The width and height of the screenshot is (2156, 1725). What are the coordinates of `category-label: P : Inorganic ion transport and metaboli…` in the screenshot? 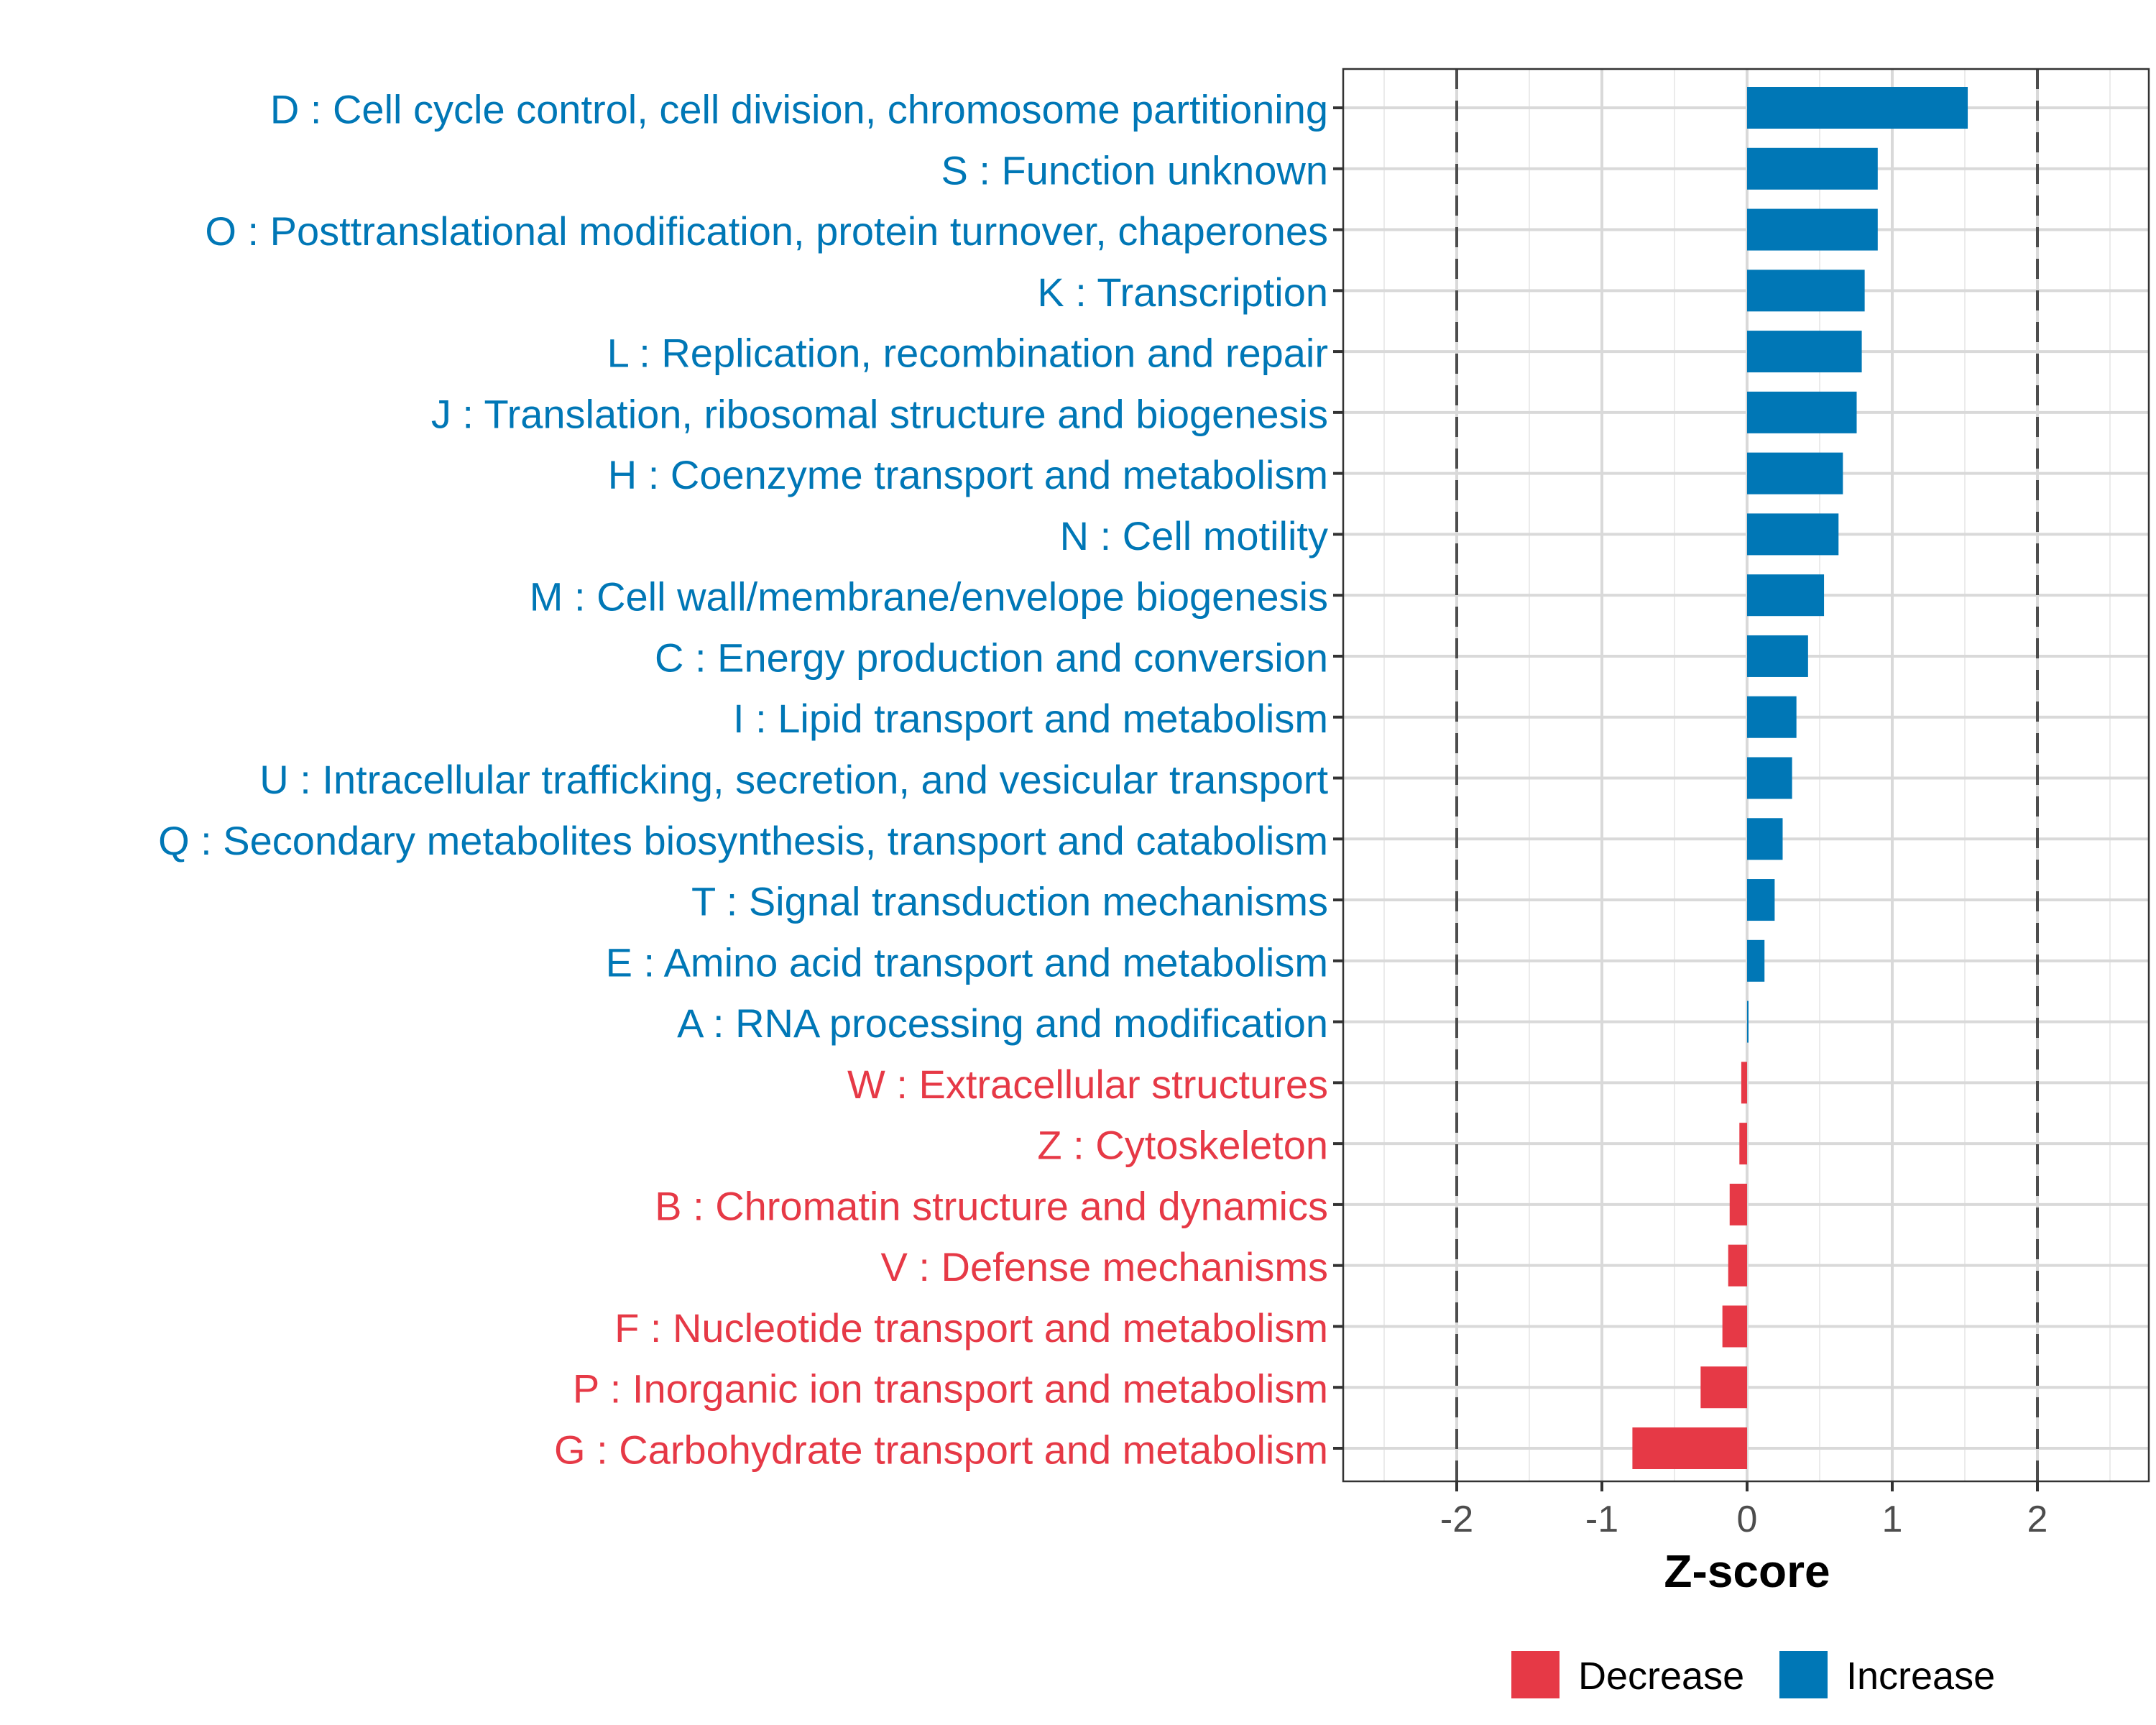 It's located at (951, 1389).